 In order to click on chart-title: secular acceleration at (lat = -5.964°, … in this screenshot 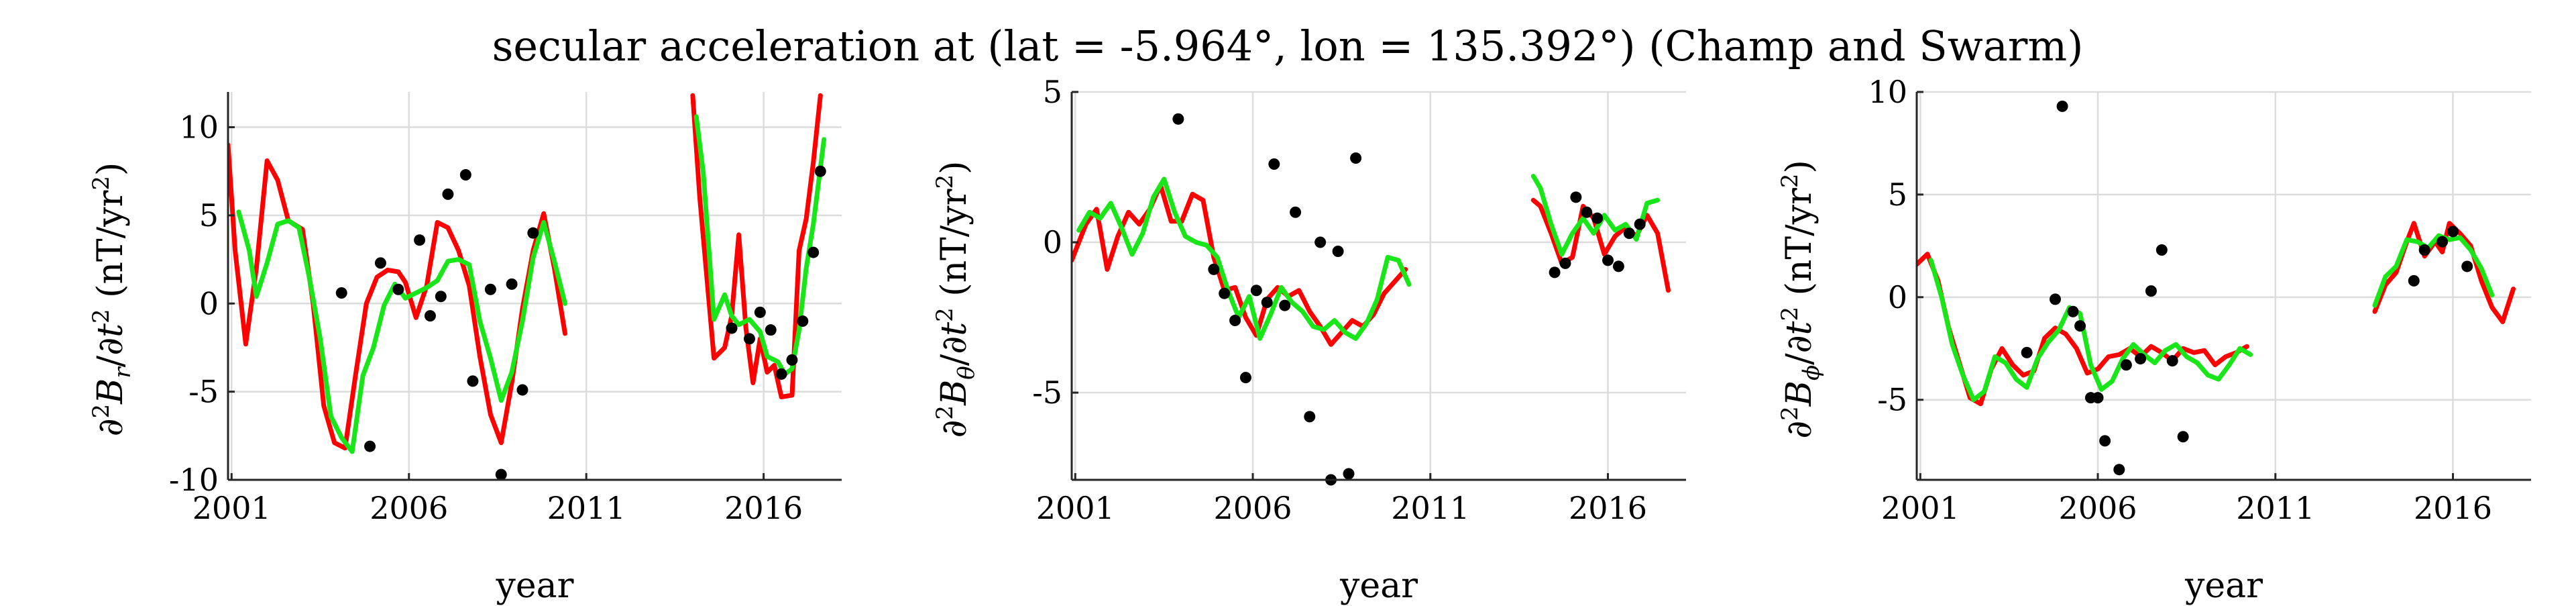, I will do `click(1288, 45)`.